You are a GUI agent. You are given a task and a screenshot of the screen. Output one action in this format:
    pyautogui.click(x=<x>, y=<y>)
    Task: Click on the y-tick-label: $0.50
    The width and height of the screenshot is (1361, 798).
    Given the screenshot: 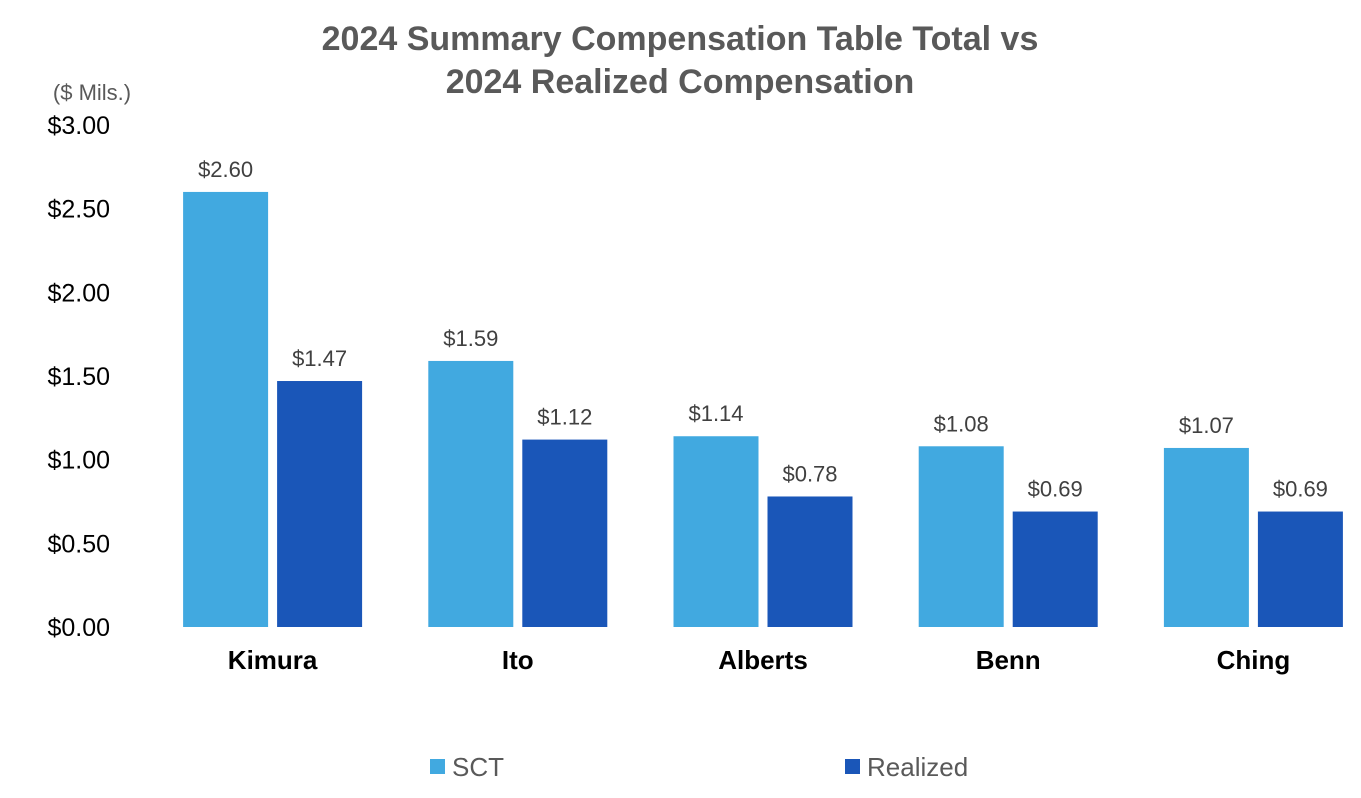 What is the action you would take?
    pyautogui.click(x=78, y=544)
    